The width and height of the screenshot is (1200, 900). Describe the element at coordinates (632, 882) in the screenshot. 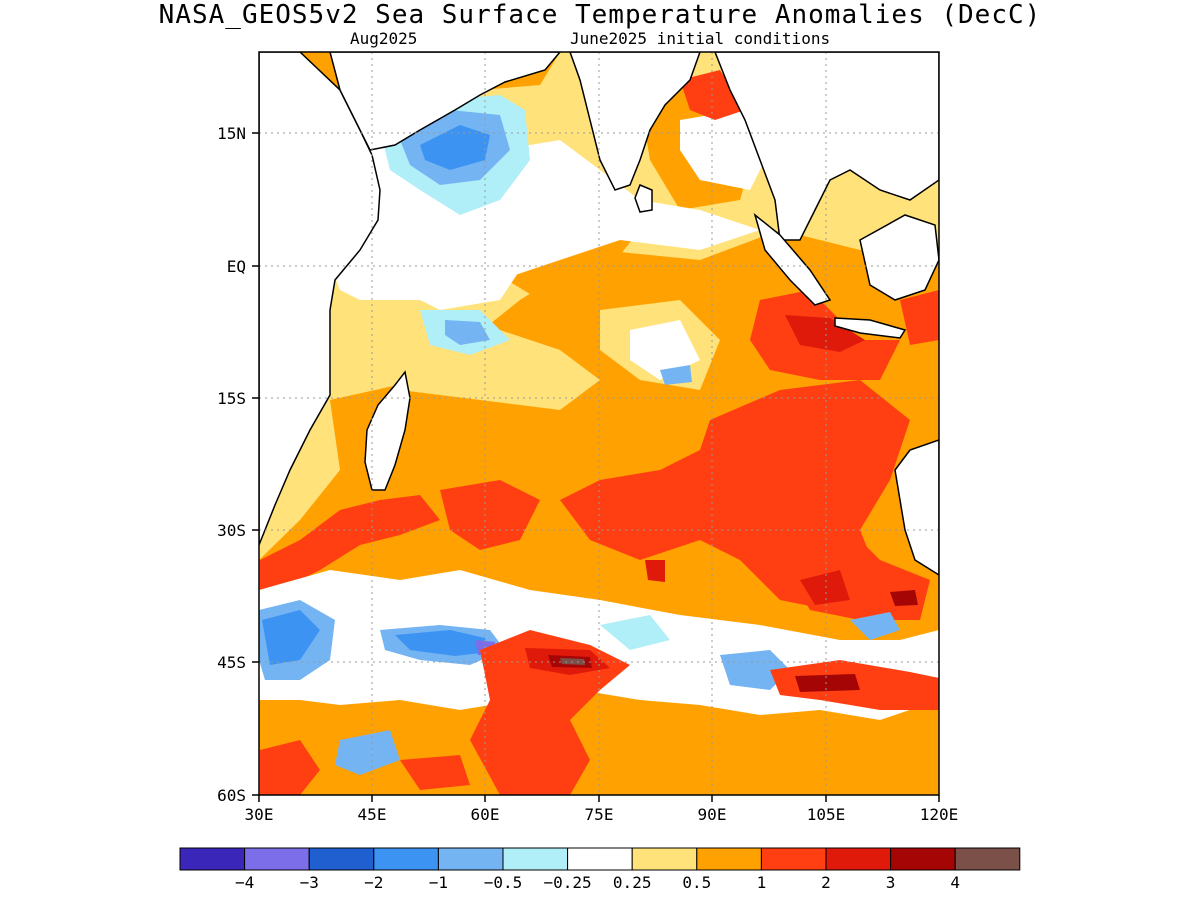

I see `colorbar-label: 0.25` at that location.